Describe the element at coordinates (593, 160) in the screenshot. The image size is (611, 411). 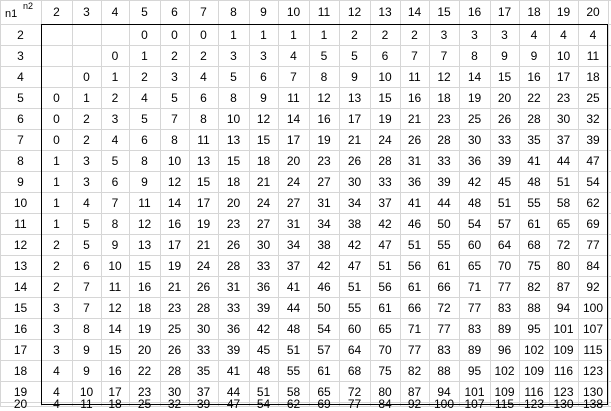
I see `table-cell: 47` at that location.